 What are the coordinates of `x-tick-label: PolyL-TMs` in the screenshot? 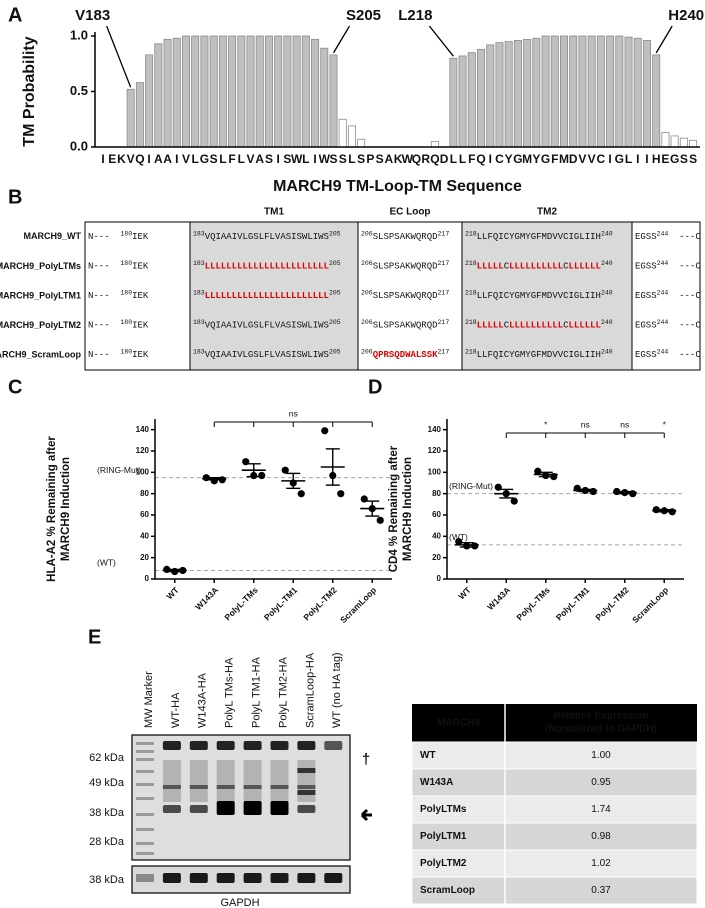 It's located at (241, 604).